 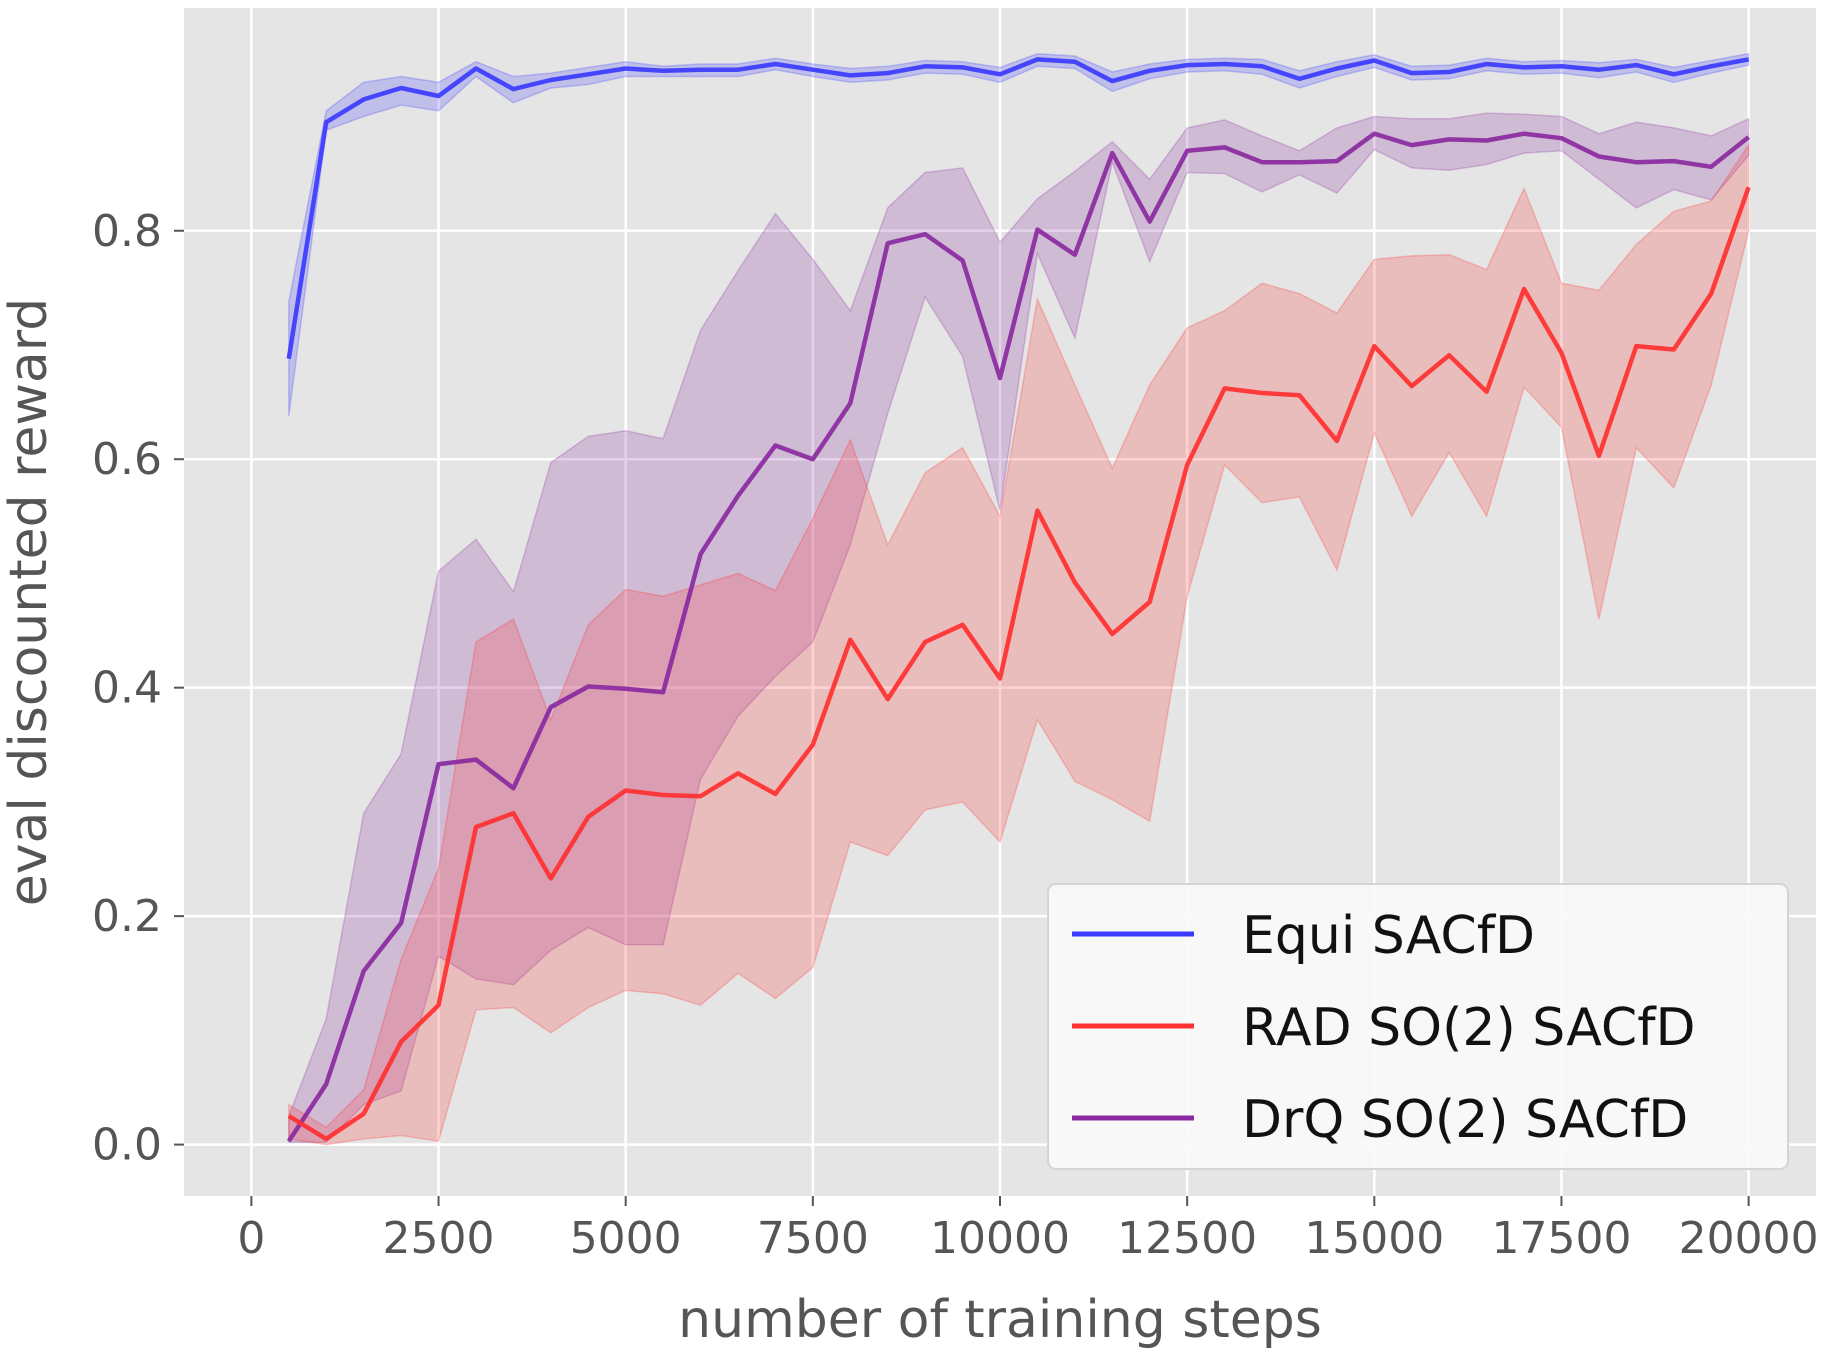 What do you see at coordinates (127, 688) in the screenshot?
I see `y-tick-label: 0.4` at bounding box center [127, 688].